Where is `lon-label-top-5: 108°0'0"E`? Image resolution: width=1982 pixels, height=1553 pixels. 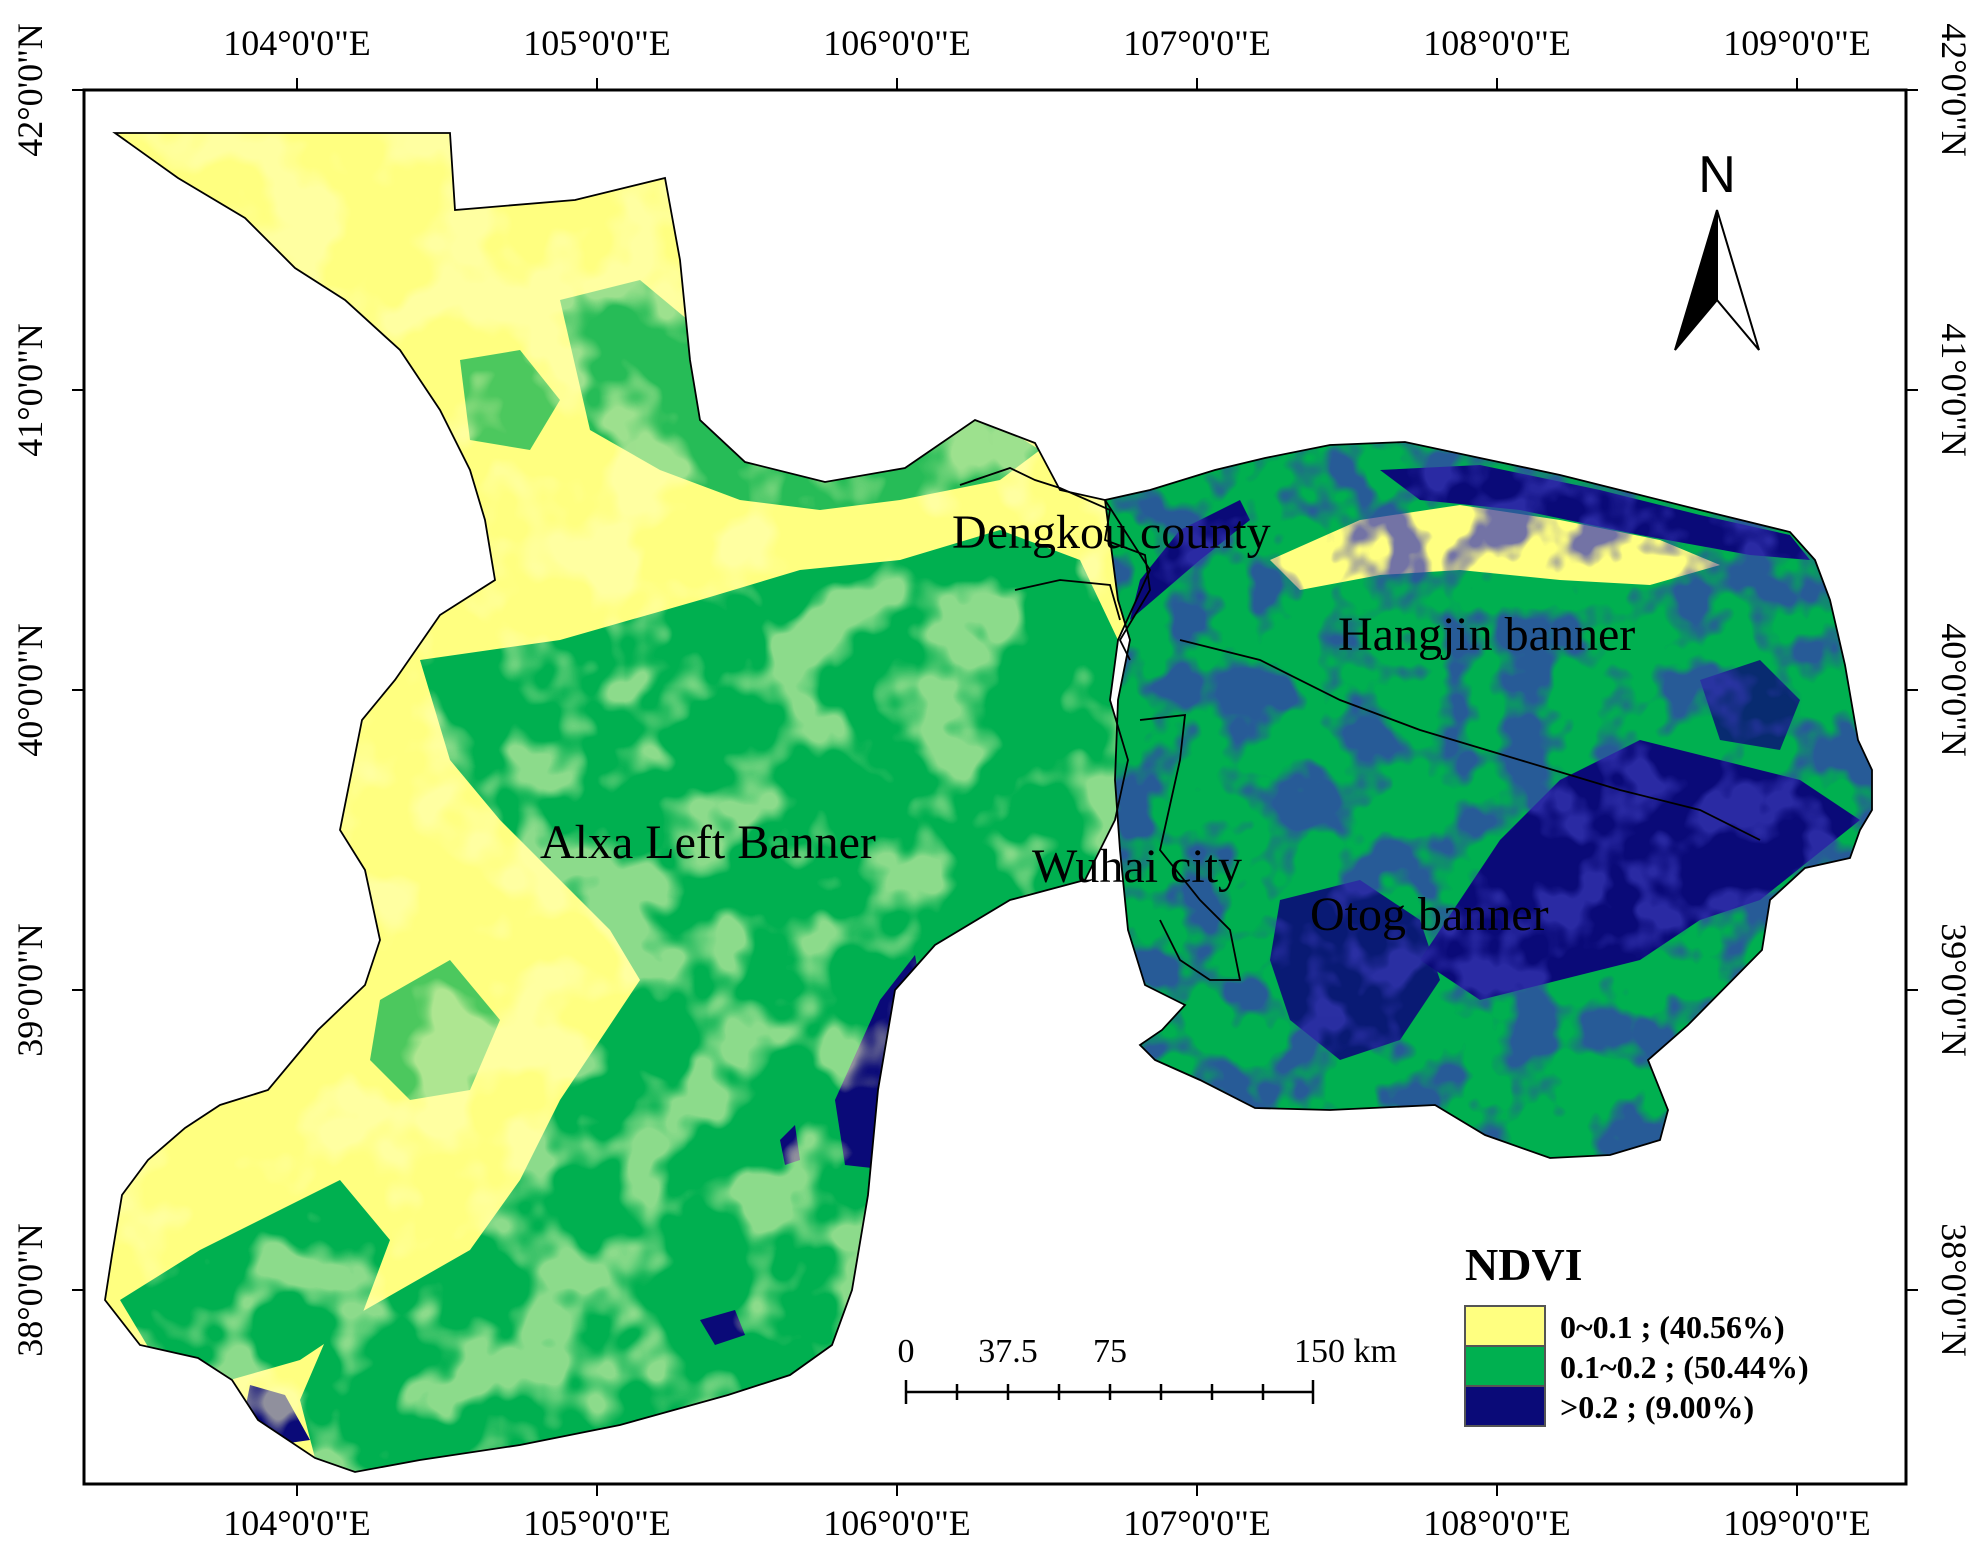 lon-label-top-5: 108°0'0"E is located at coordinates (1497, 43).